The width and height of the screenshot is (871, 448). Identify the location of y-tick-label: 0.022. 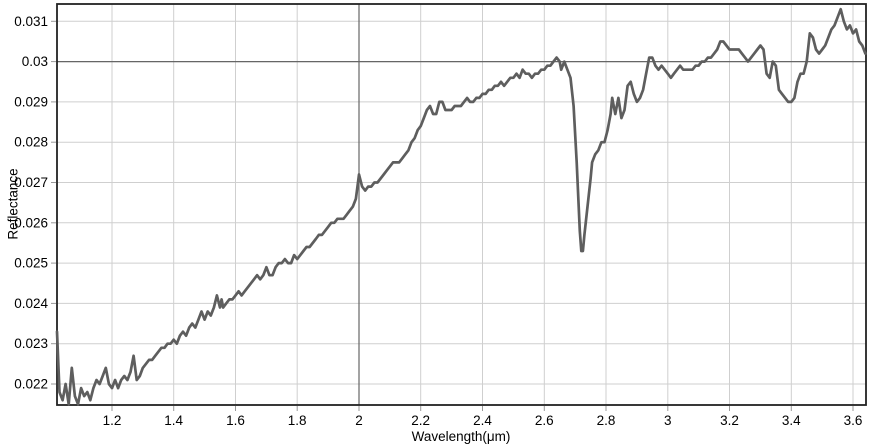
(31, 384).